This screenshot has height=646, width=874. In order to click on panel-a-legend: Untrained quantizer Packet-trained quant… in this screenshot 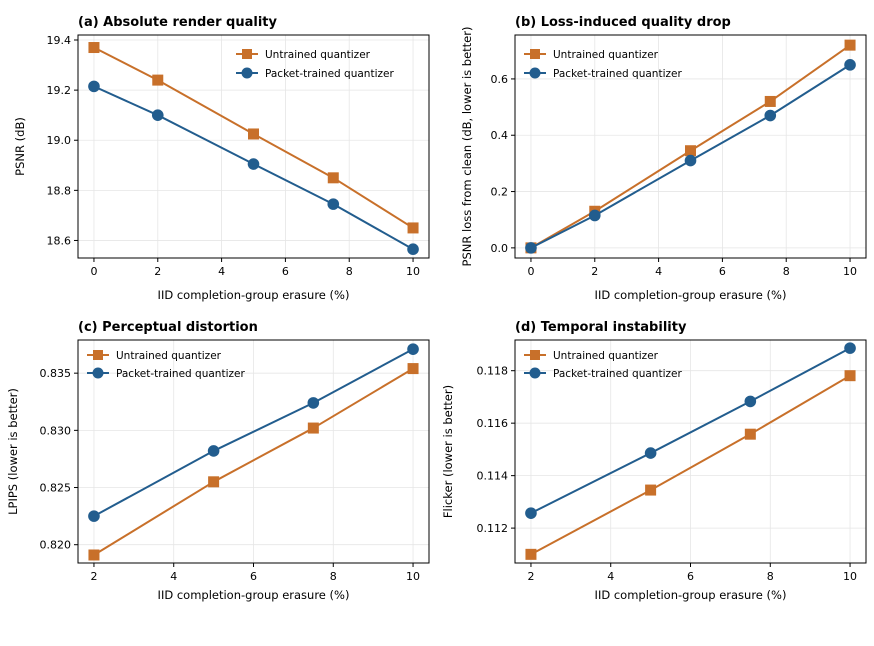, I will do `click(315, 64)`.